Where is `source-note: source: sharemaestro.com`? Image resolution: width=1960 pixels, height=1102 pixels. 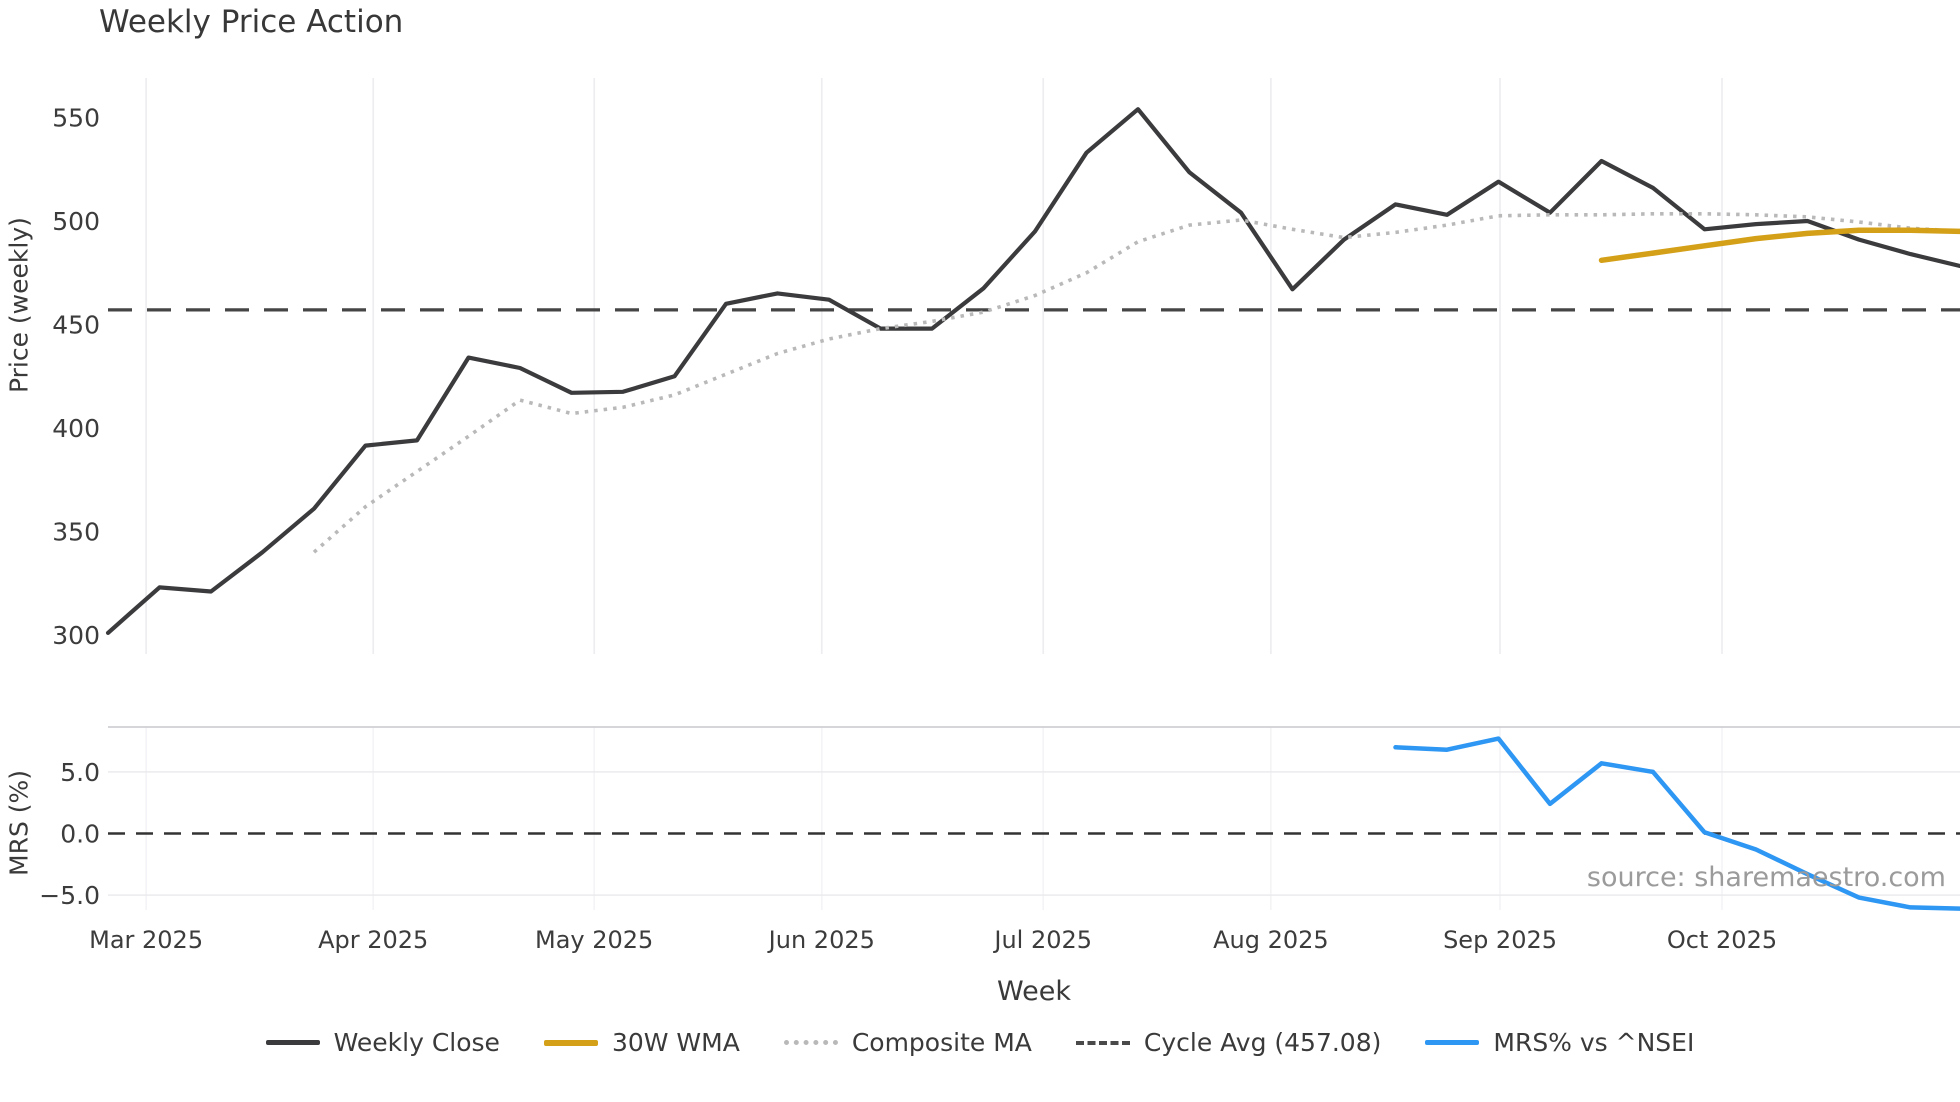 source-note: source: sharemaestro.com is located at coordinates (1766, 877).